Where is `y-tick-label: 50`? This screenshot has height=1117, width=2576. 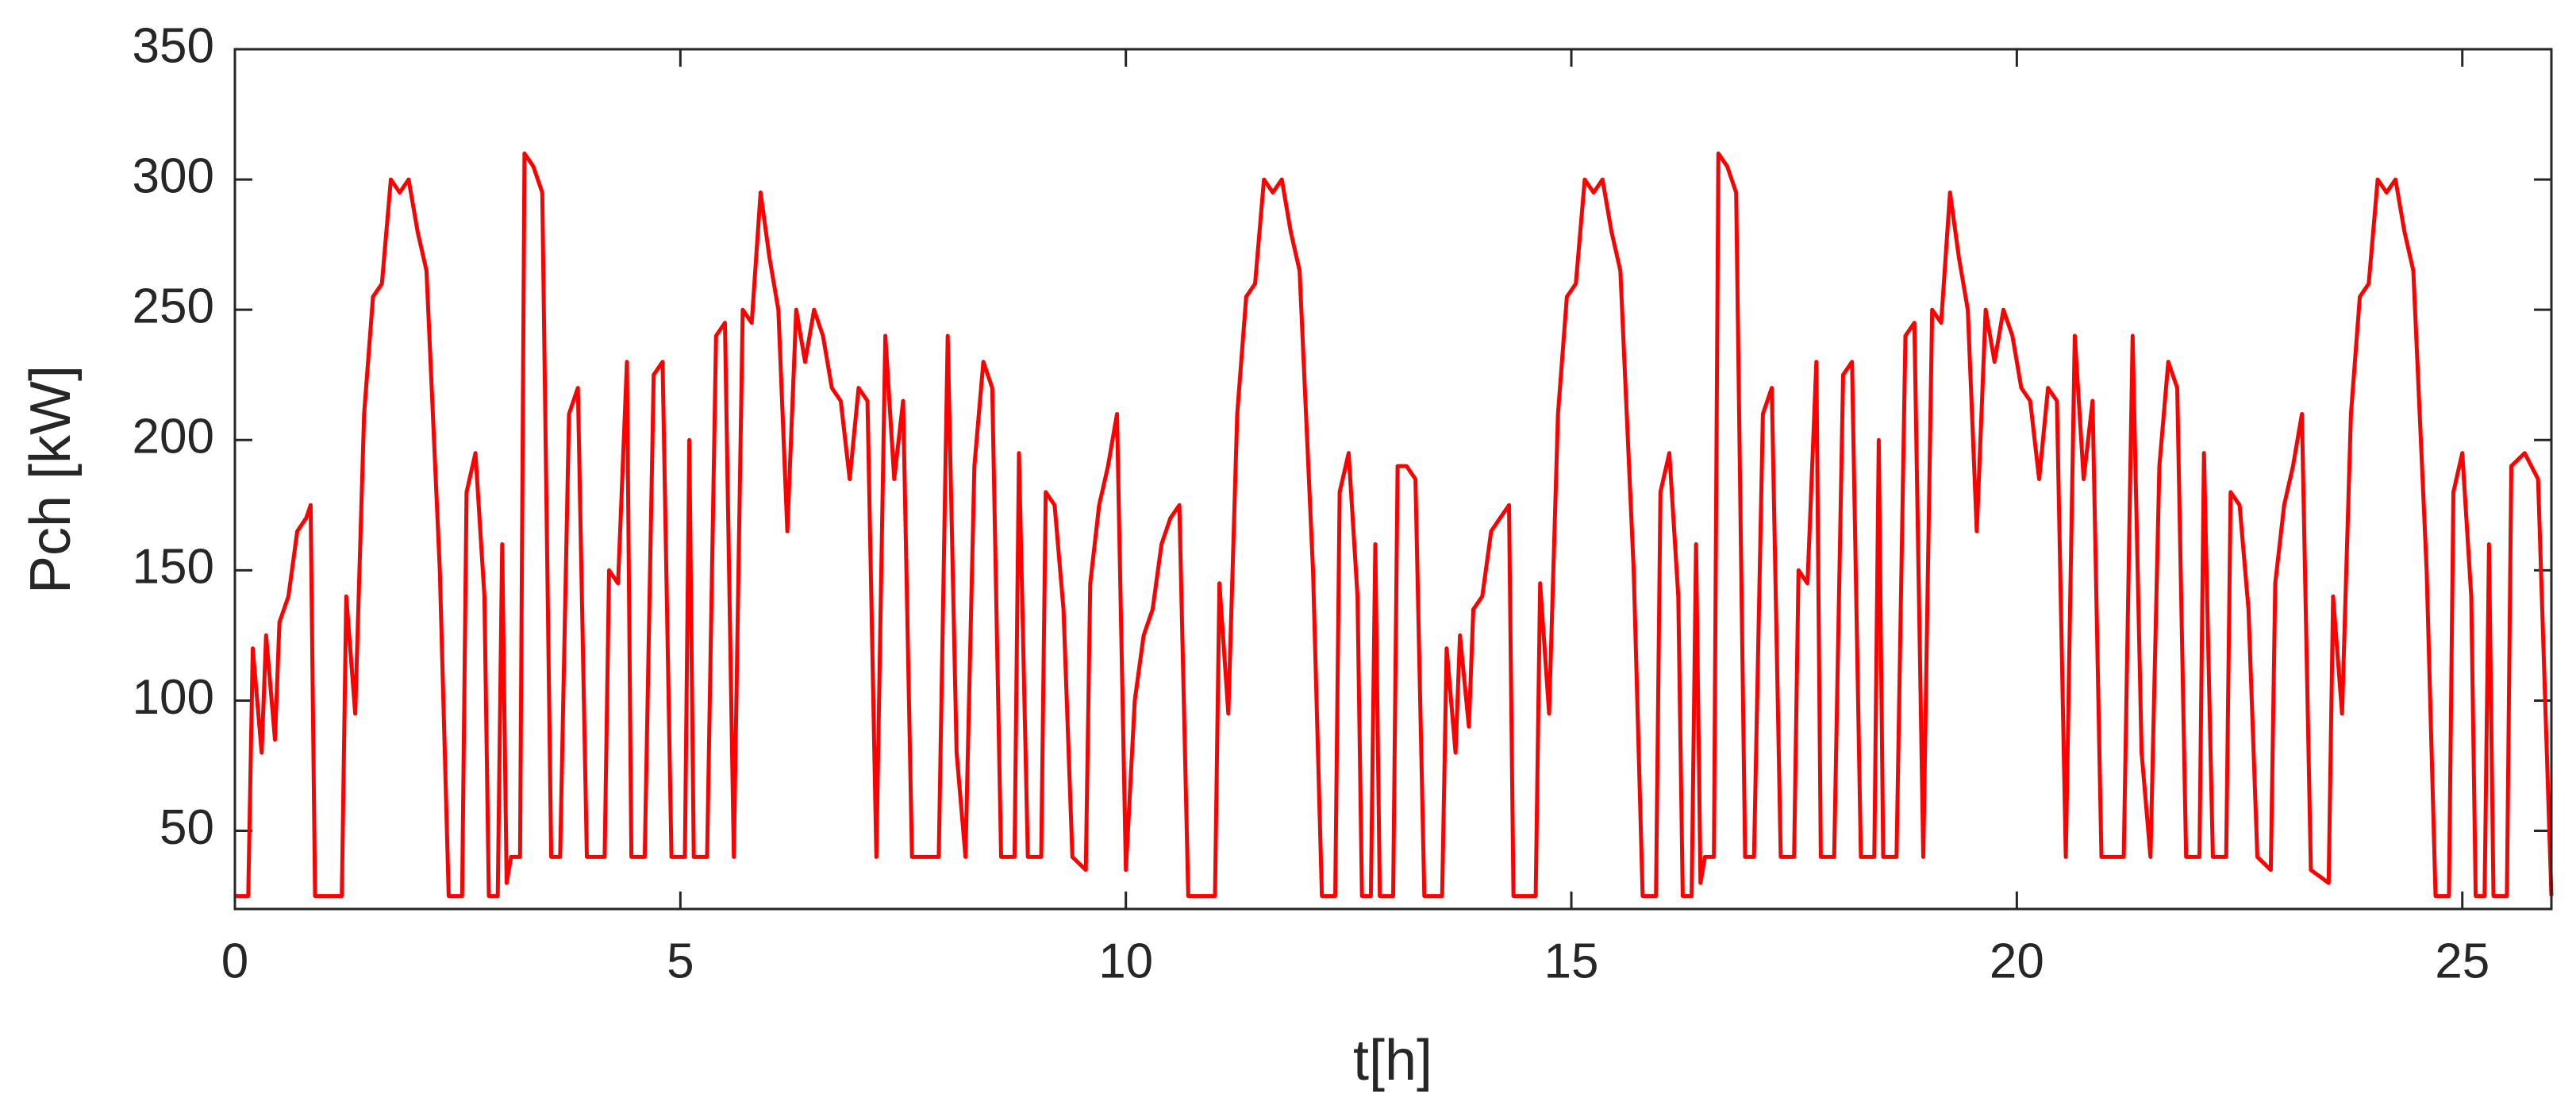
y-tick-label: 50 is located at coordinates (187, 828).